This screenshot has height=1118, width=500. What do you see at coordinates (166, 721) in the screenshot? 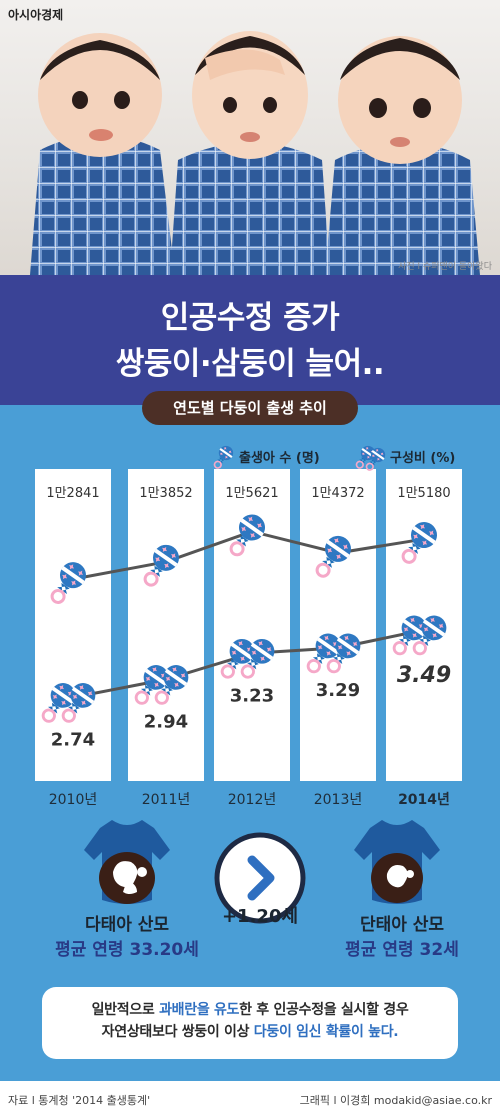
I see `ratio-value-label: 2.94` at bounding box center [166, 721].